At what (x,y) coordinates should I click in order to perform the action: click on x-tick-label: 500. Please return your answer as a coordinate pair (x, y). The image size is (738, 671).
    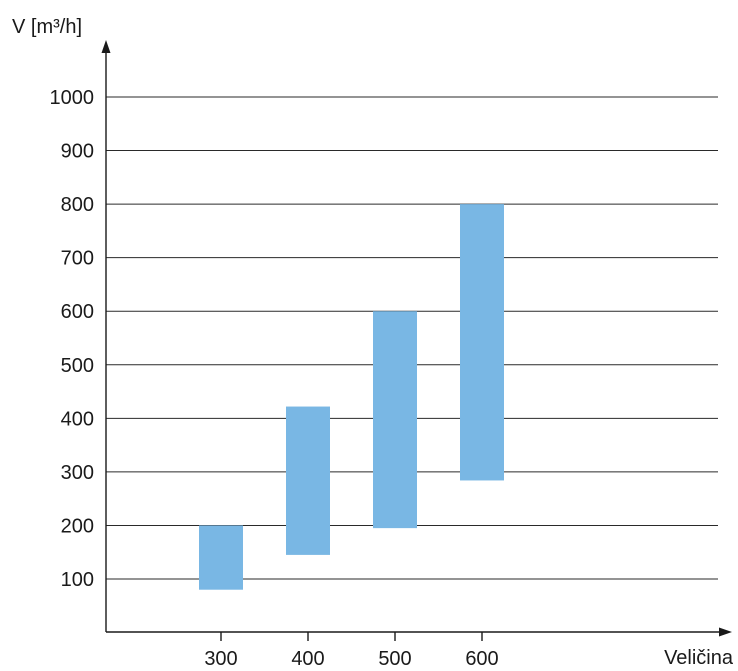
    Looking at the image, I should click on (394, 659).